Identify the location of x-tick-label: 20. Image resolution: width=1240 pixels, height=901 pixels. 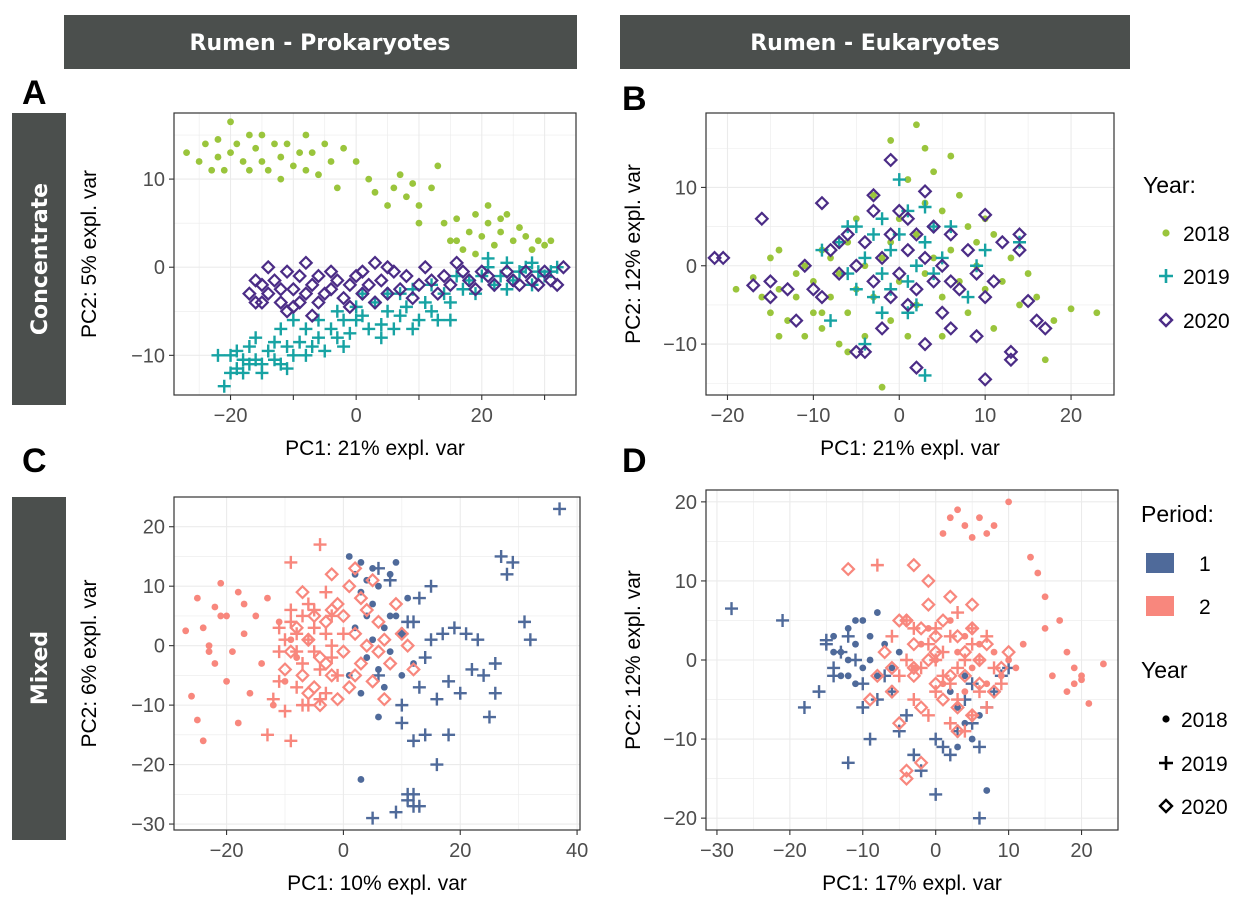
(460, 851).